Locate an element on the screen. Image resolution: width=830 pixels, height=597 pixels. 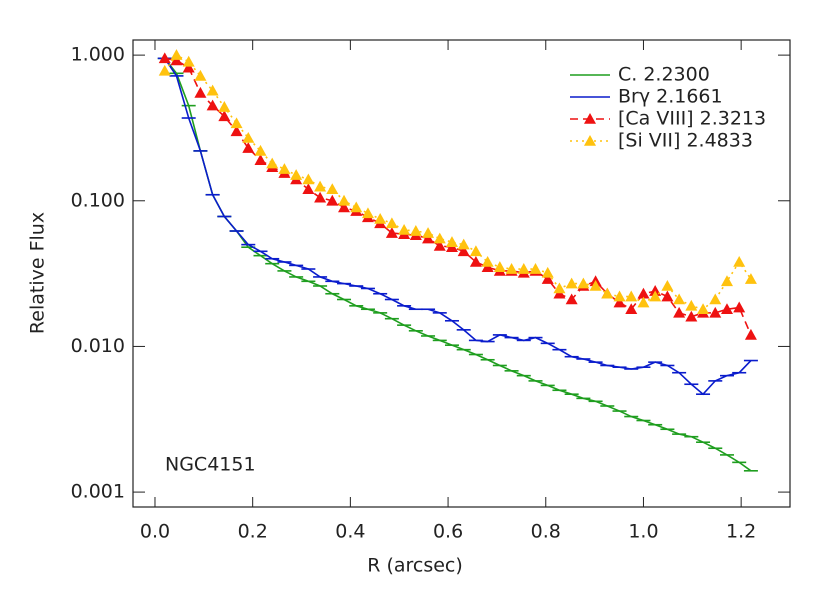
x-tick-label: 0.4 is located at coordinates (350, 532).